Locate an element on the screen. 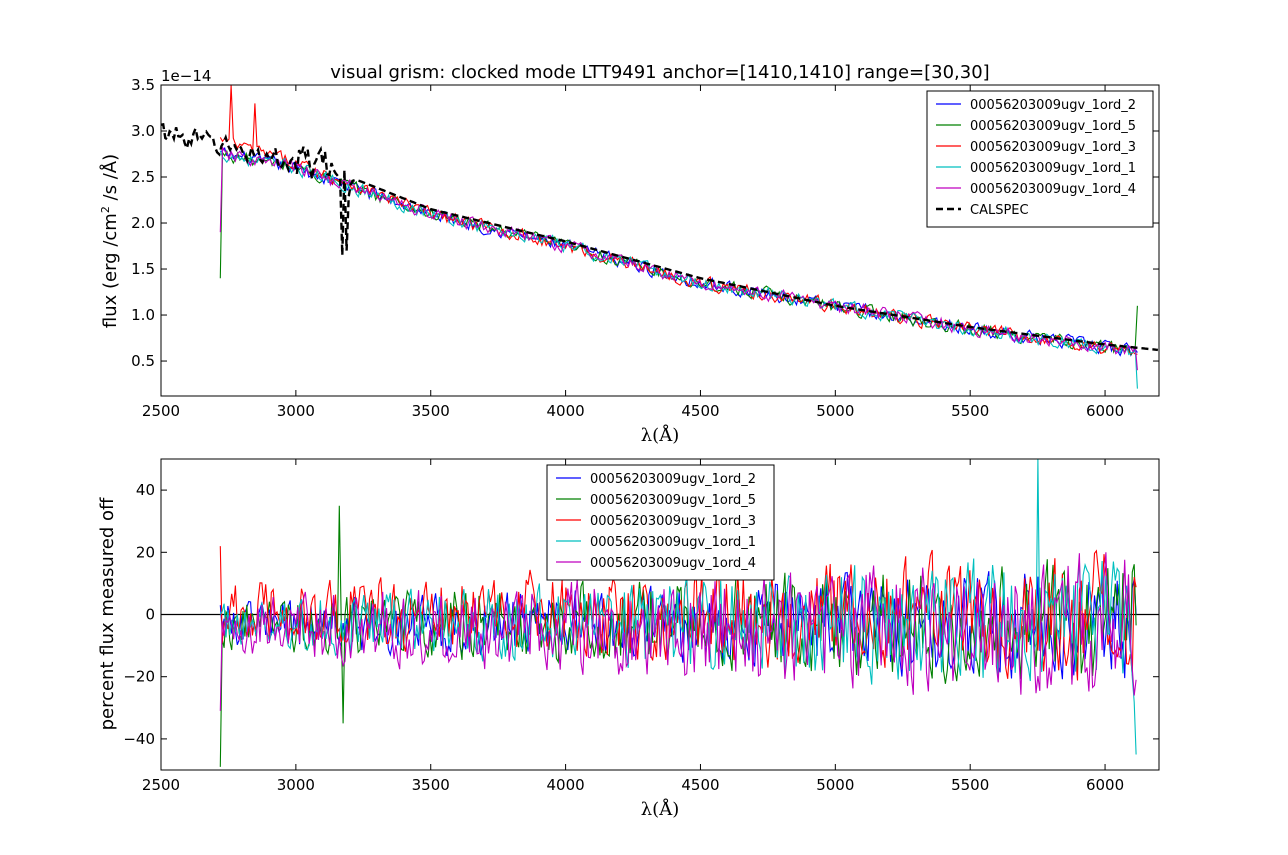 Image resolution: width=1288 pixels, height=855 pixels. residual-x-tick-label-3: 4000 is located at coordinates (566, 785).